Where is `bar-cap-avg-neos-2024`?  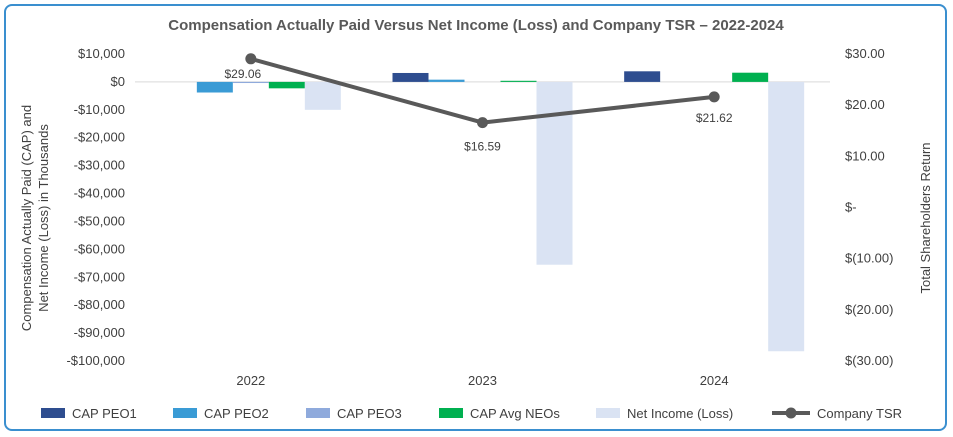
bar-cap-avg-neos-2024 is located at coordinates (750, 77).